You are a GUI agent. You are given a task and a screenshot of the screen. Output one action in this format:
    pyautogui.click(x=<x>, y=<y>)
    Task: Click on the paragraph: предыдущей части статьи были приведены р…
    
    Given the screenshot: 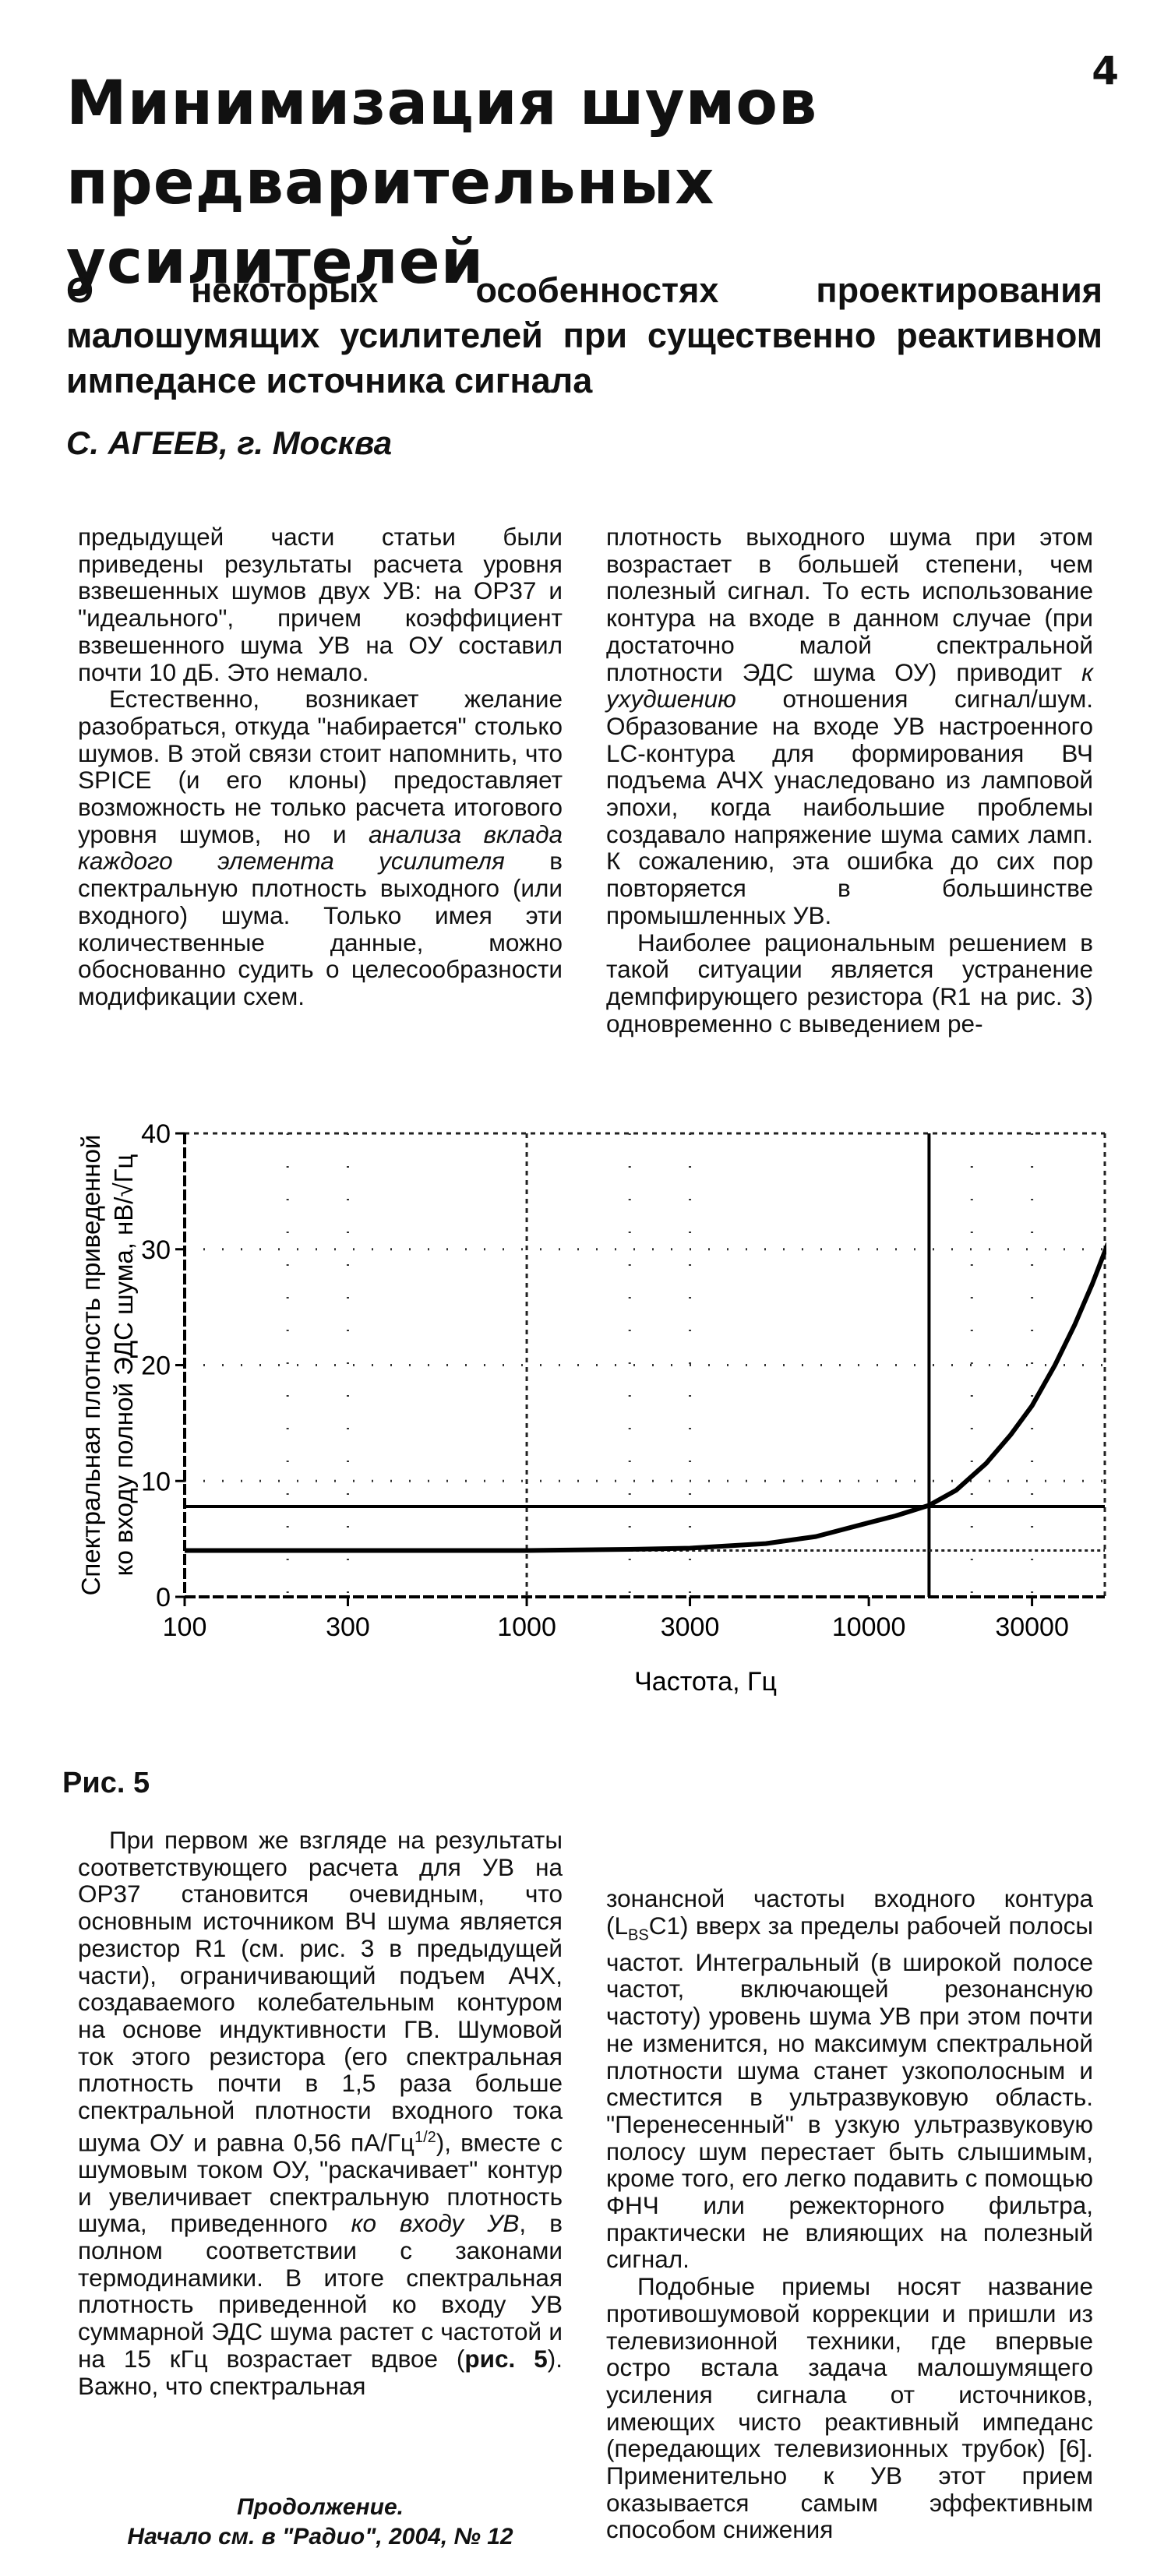 What is the action you would take?
    pyautogui.click(x=320, y=604)
    